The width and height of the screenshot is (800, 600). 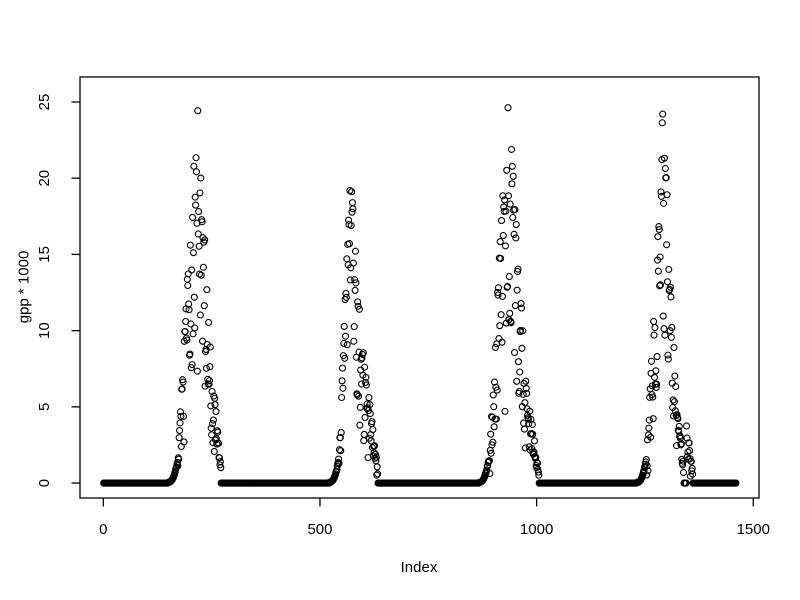 I want to click on y-tick-label: 10, so click(x=44, y=330).